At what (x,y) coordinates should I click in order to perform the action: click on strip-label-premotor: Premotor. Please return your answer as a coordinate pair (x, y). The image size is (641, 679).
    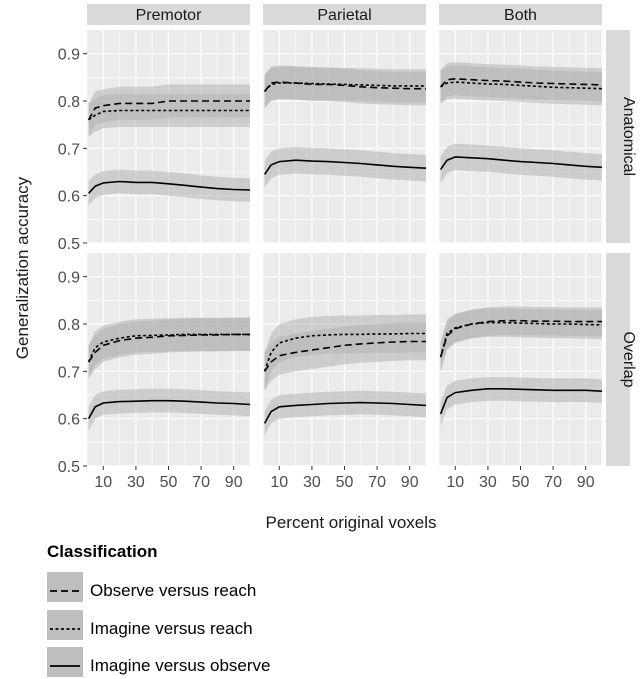
    Looking at the image, I should click on (169, 15).